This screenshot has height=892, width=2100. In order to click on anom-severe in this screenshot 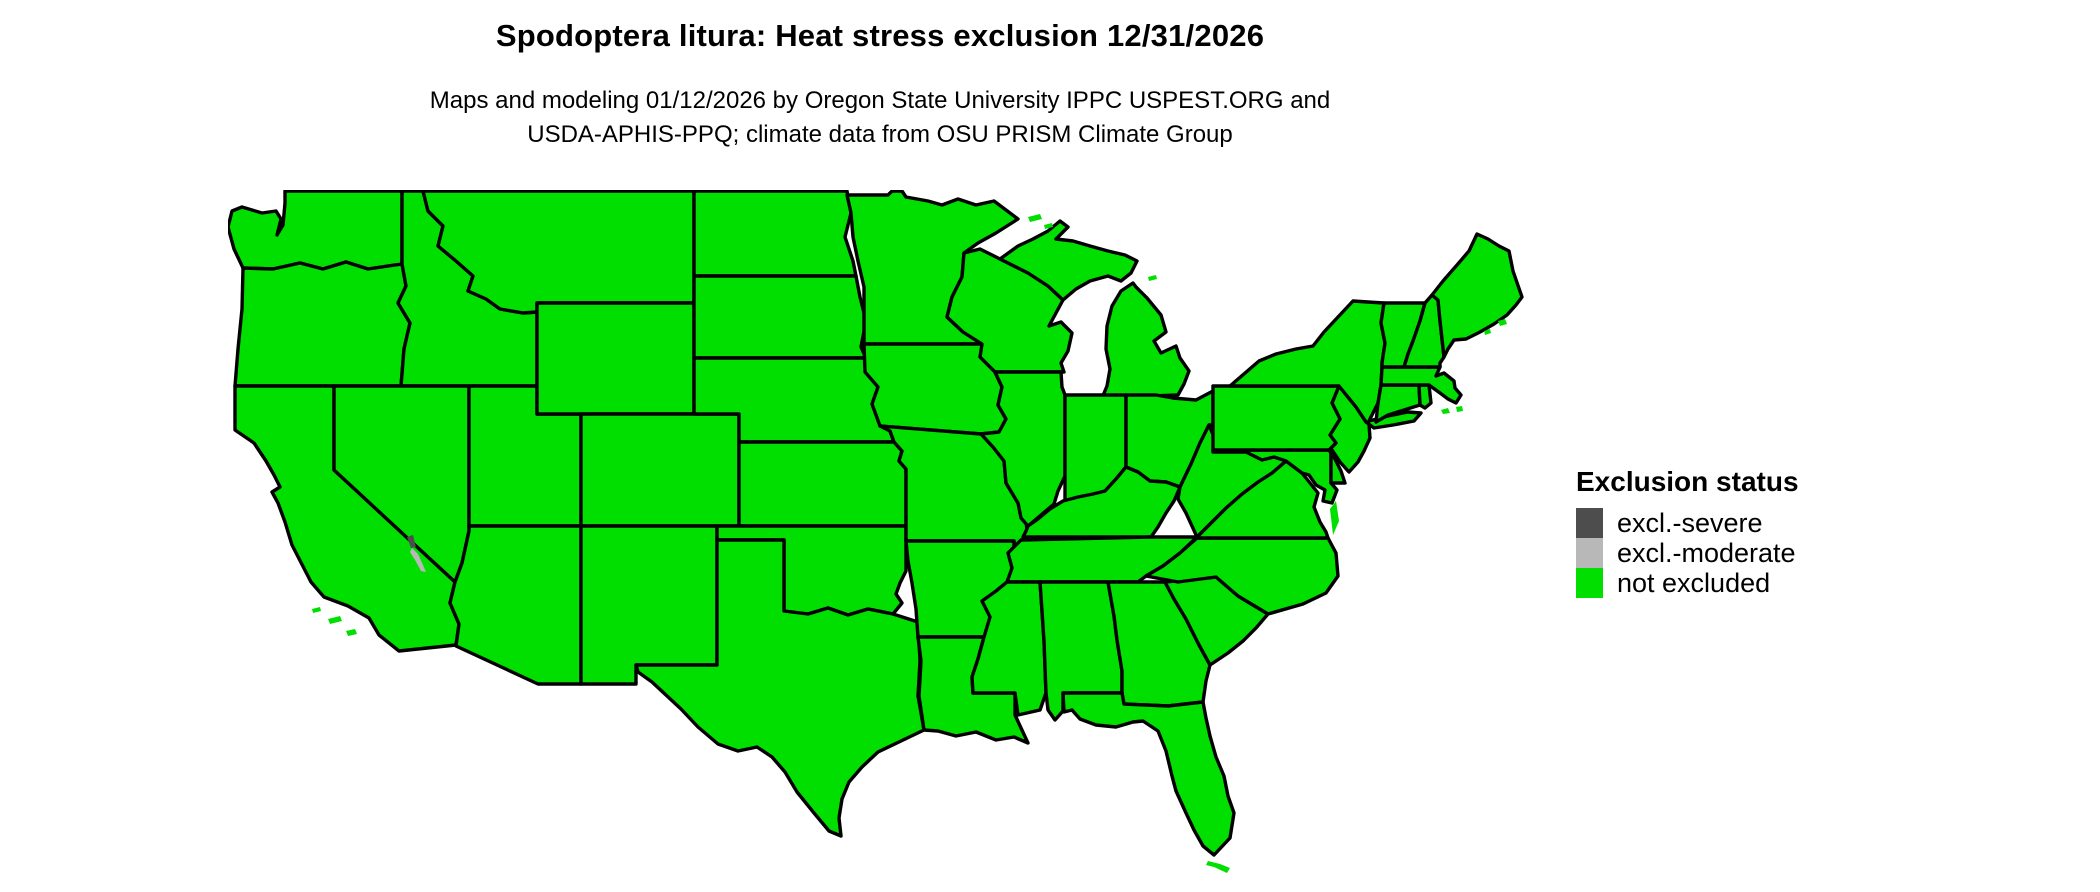, I will do `click(411, 541)`.